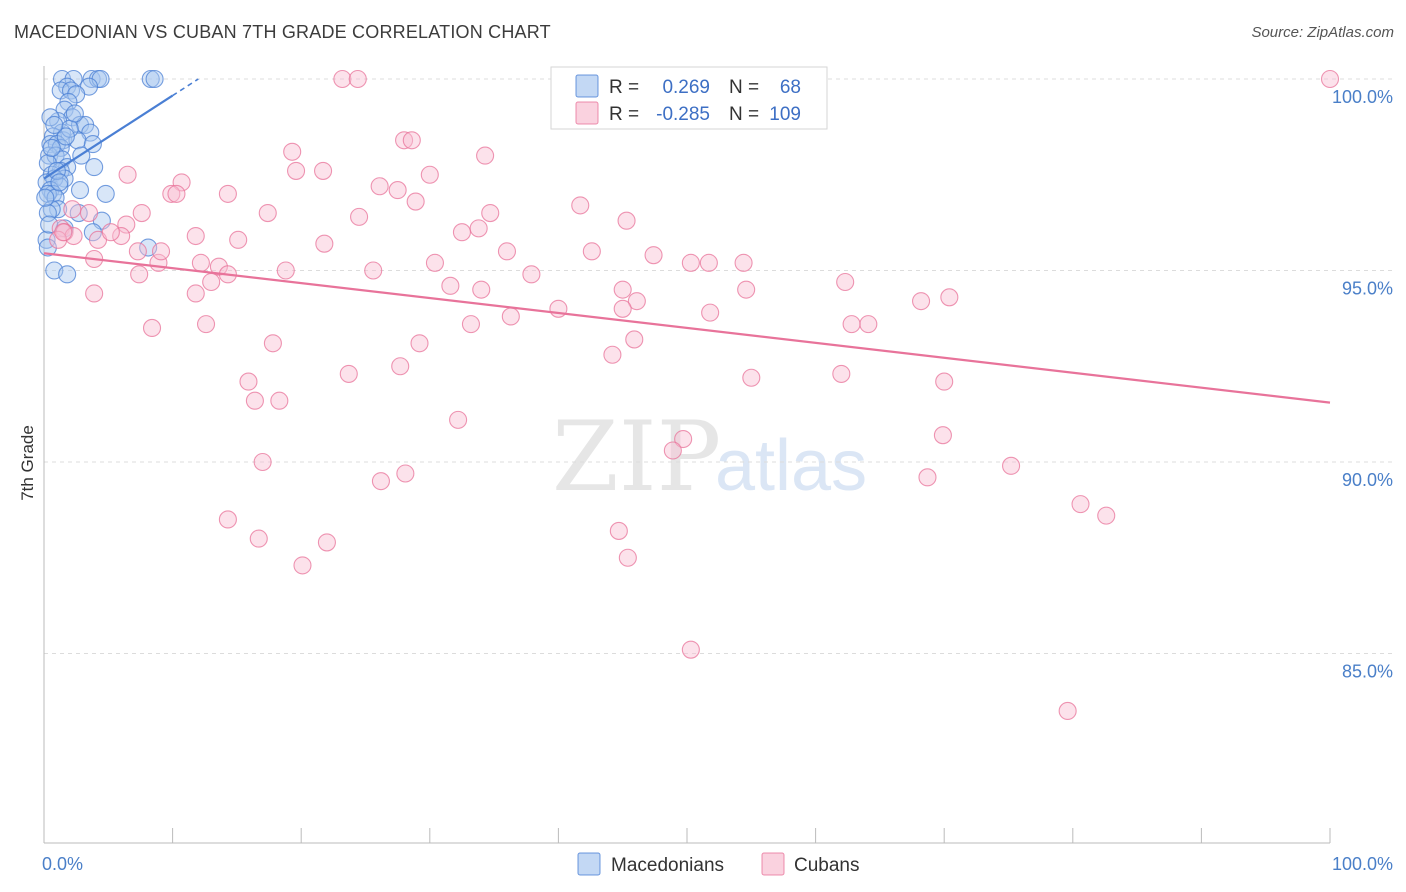  What do you see at coordinates (62, 864) in the screenshot?
I see `x-tick-label: 0.0%` at bounding box center [62, 864].